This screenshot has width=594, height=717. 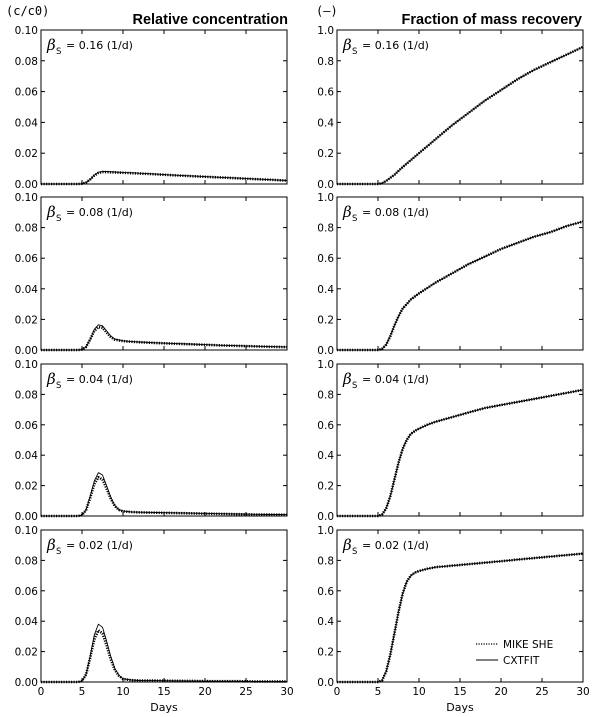 I want to click on panel-left-4-mike-she-line, so click(x=164, y=656).